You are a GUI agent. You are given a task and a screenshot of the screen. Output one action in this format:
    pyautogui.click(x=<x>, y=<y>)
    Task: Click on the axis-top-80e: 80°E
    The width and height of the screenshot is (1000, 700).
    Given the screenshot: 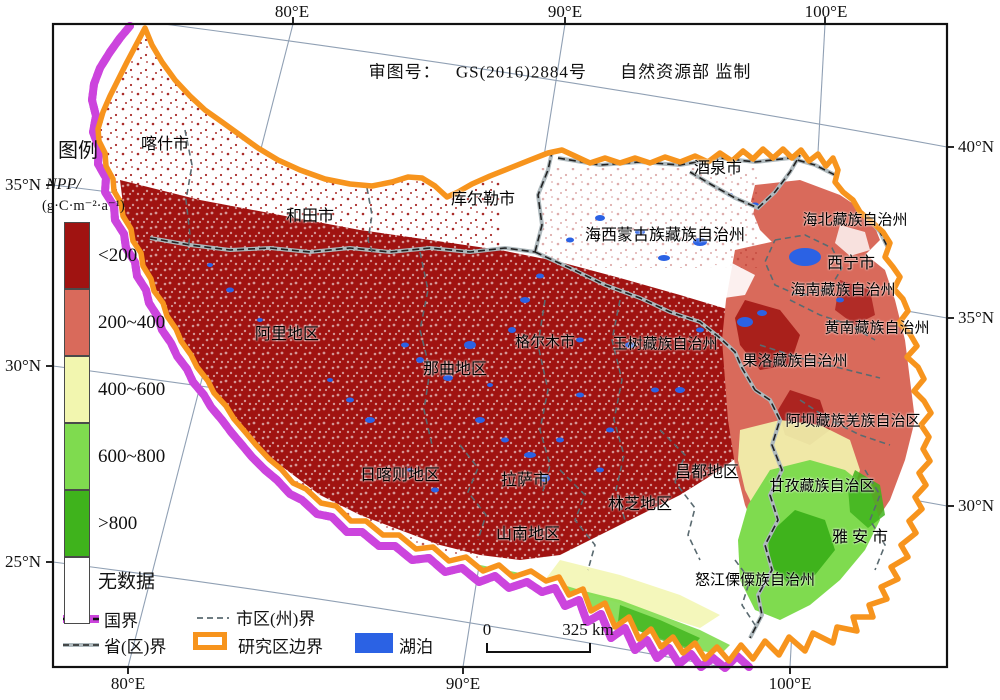 What is the action you would take?
    pyautogui.click(x=292, y=11)
    